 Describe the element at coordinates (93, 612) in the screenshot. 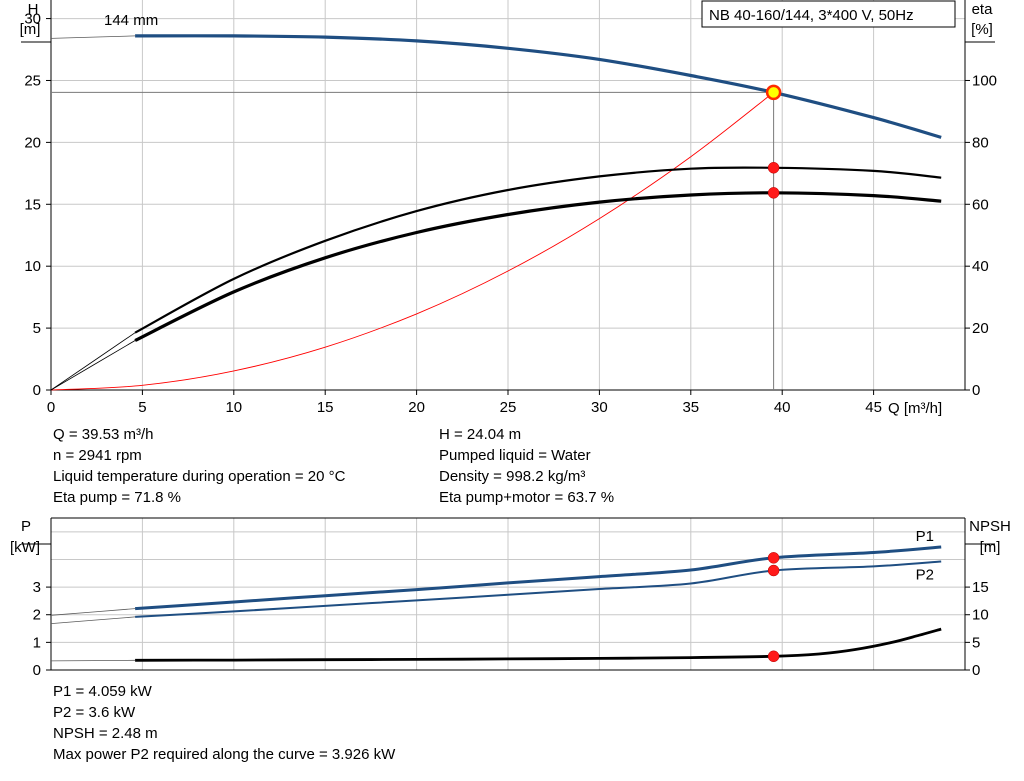

I see `p1-curve-extrapolated` at that location.